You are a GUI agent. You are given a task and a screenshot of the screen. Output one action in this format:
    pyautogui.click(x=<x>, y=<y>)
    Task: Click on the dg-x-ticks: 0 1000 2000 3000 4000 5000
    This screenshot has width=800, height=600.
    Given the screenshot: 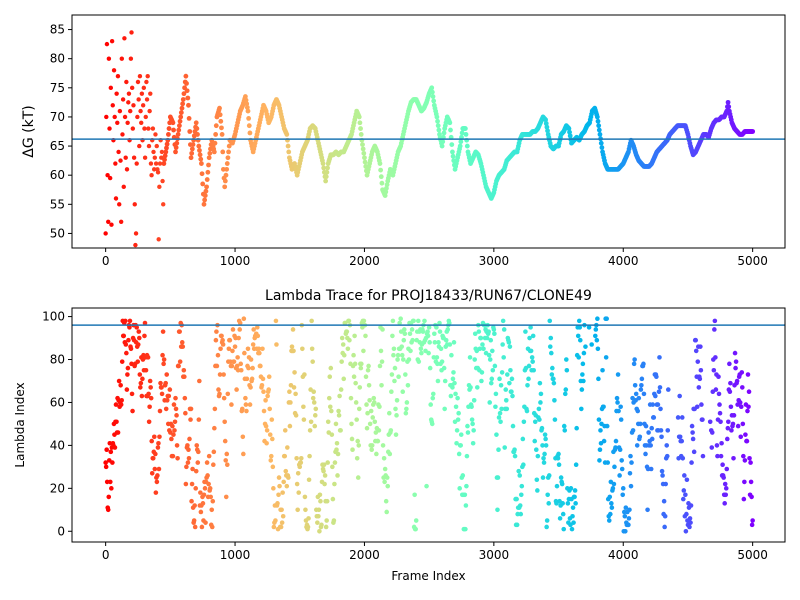 What is the action you would take?
    pyautogui.click(x=435, y=258)
    